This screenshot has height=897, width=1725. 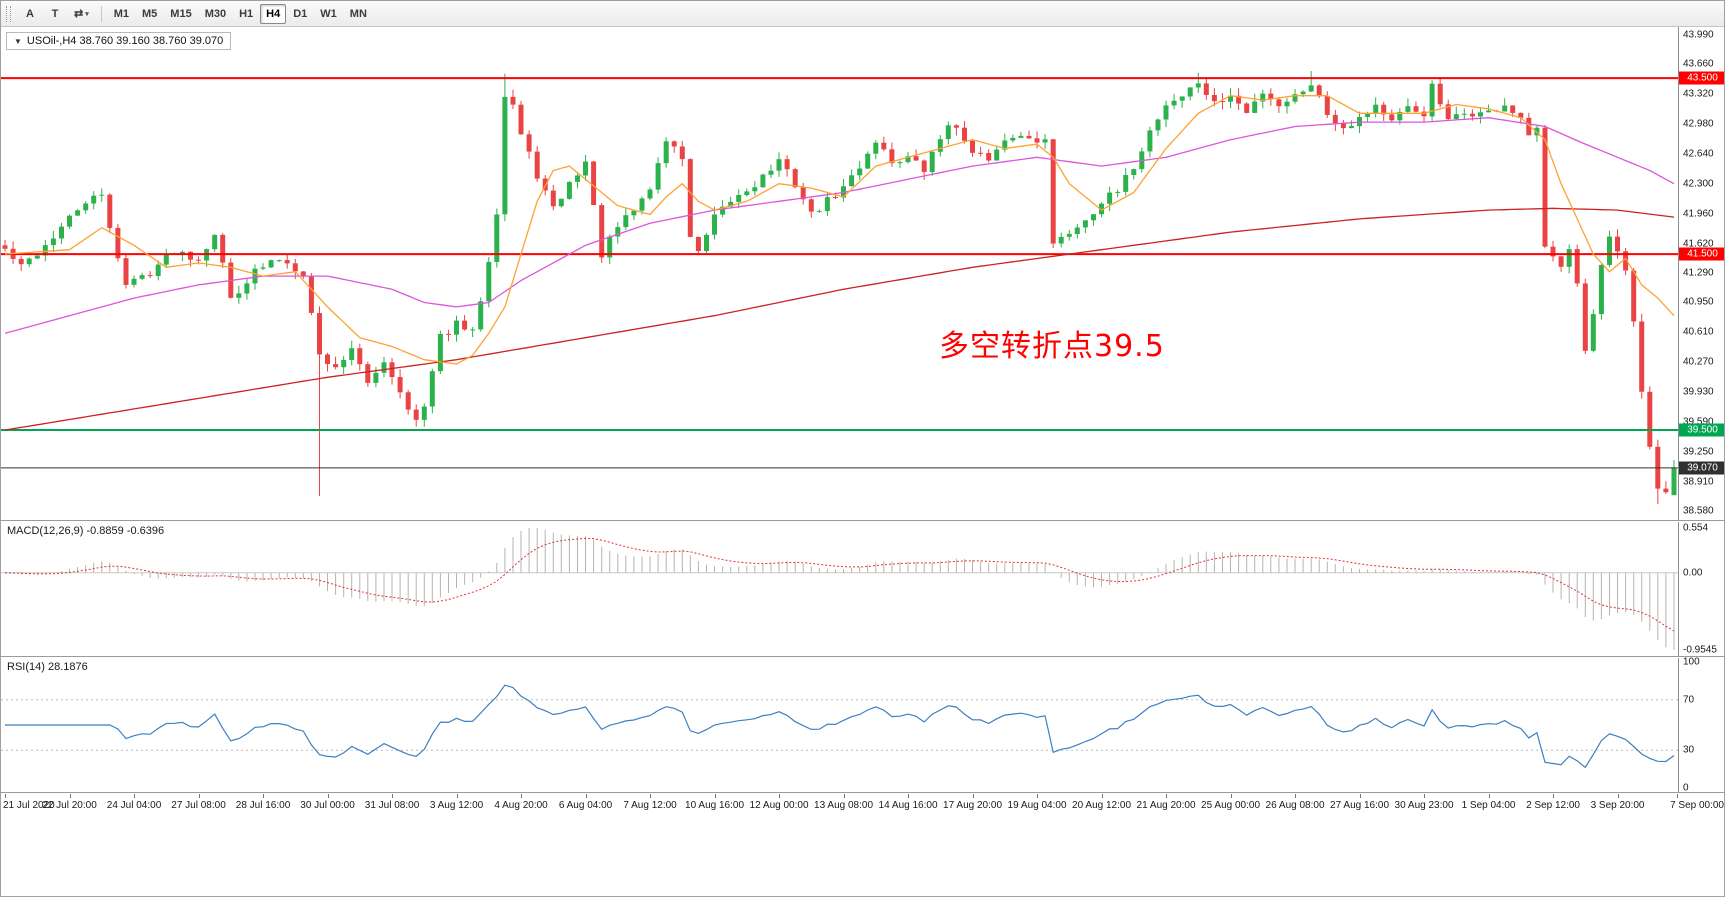 I want to click on price-level-tag: 41.500, so click(x=1701, y=254).